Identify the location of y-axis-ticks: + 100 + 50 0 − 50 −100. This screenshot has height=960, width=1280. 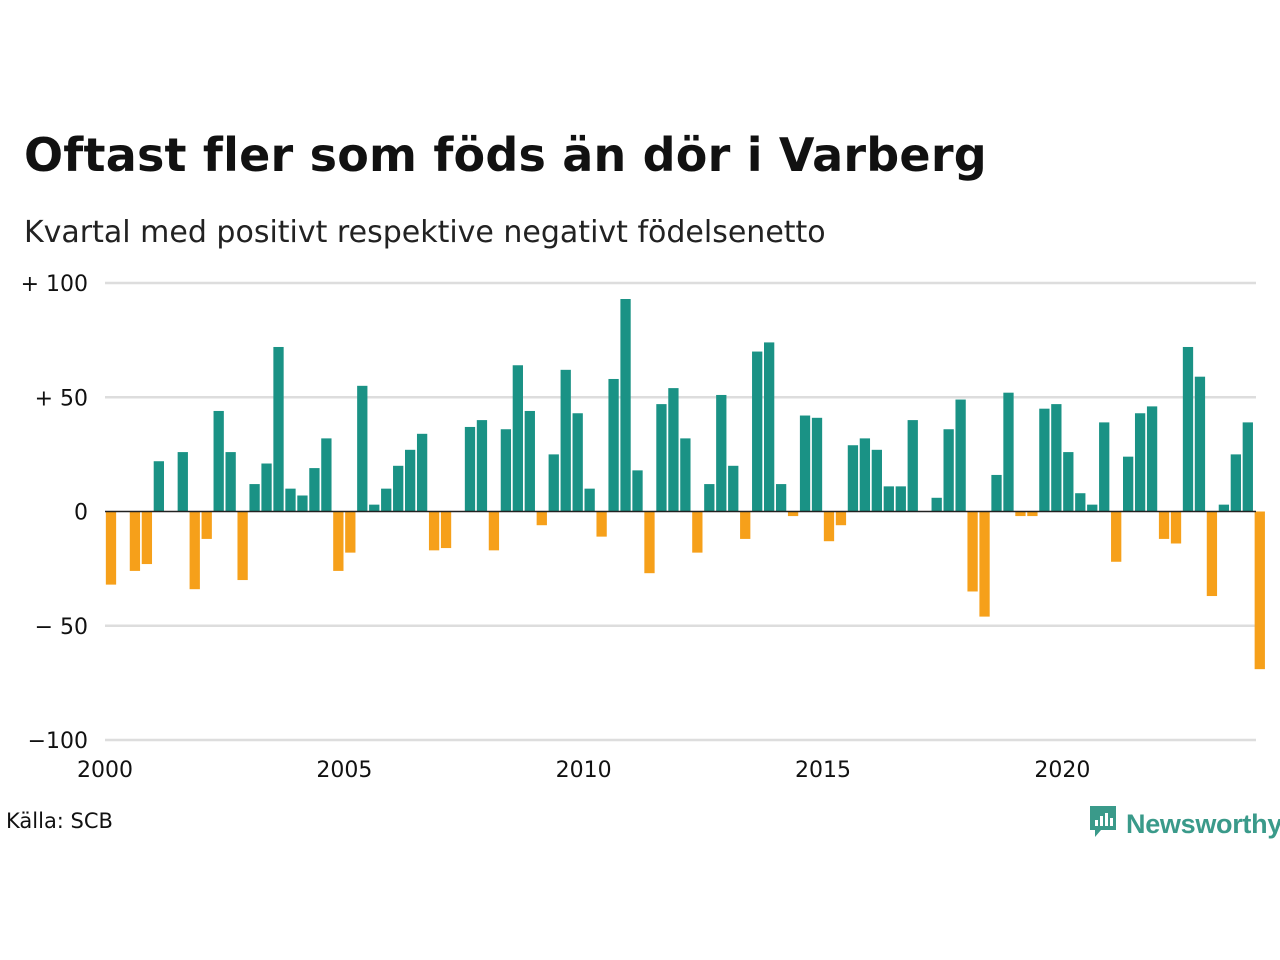
(54, 513).